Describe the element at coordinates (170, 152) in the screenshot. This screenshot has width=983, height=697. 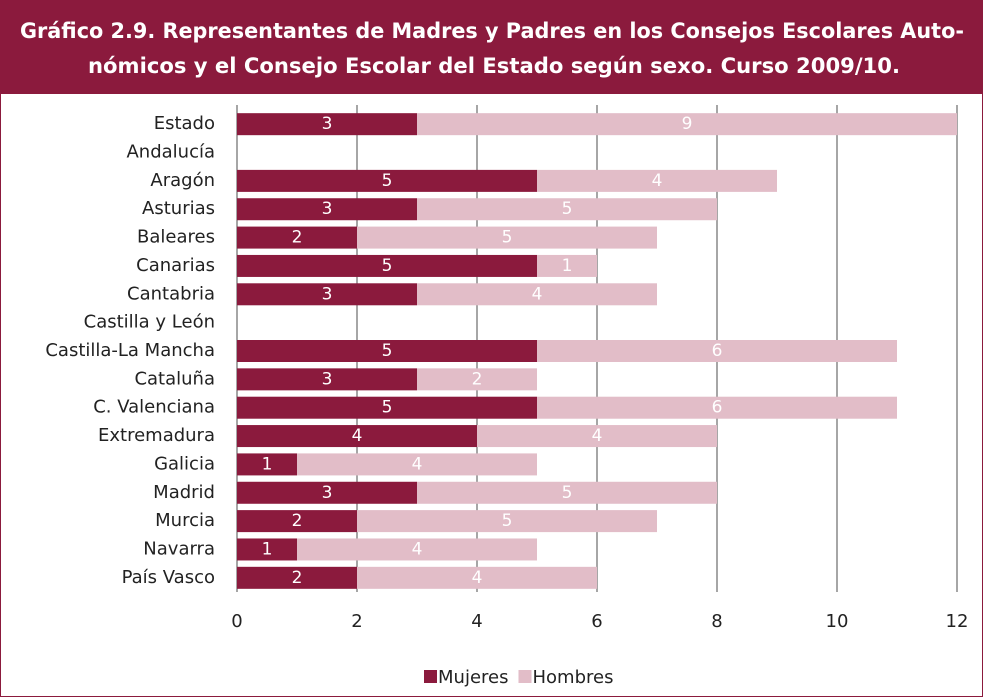
I see `y-tick-label: Andalucía` at that location.